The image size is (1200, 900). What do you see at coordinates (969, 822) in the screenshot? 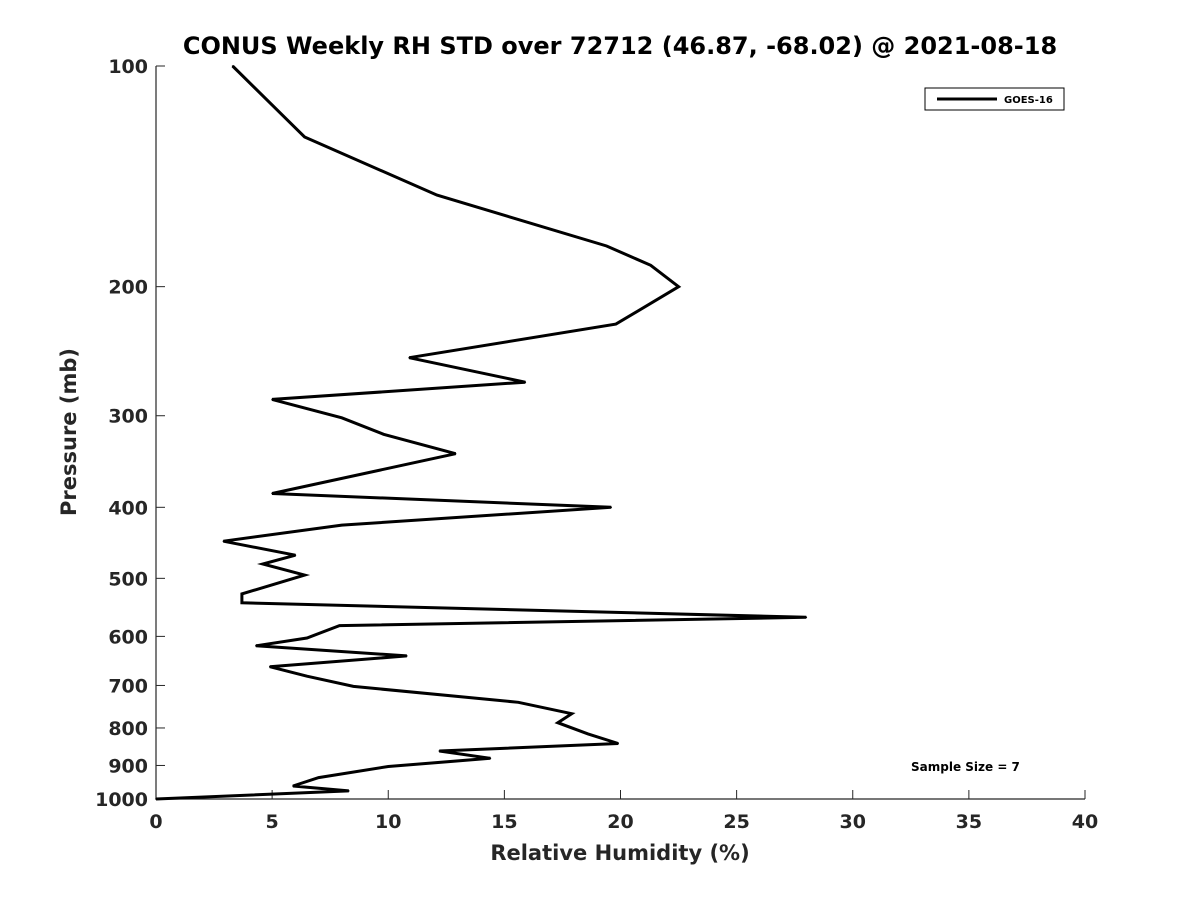
I see `x-tick-label: 35` at bounding box center [969, 822].